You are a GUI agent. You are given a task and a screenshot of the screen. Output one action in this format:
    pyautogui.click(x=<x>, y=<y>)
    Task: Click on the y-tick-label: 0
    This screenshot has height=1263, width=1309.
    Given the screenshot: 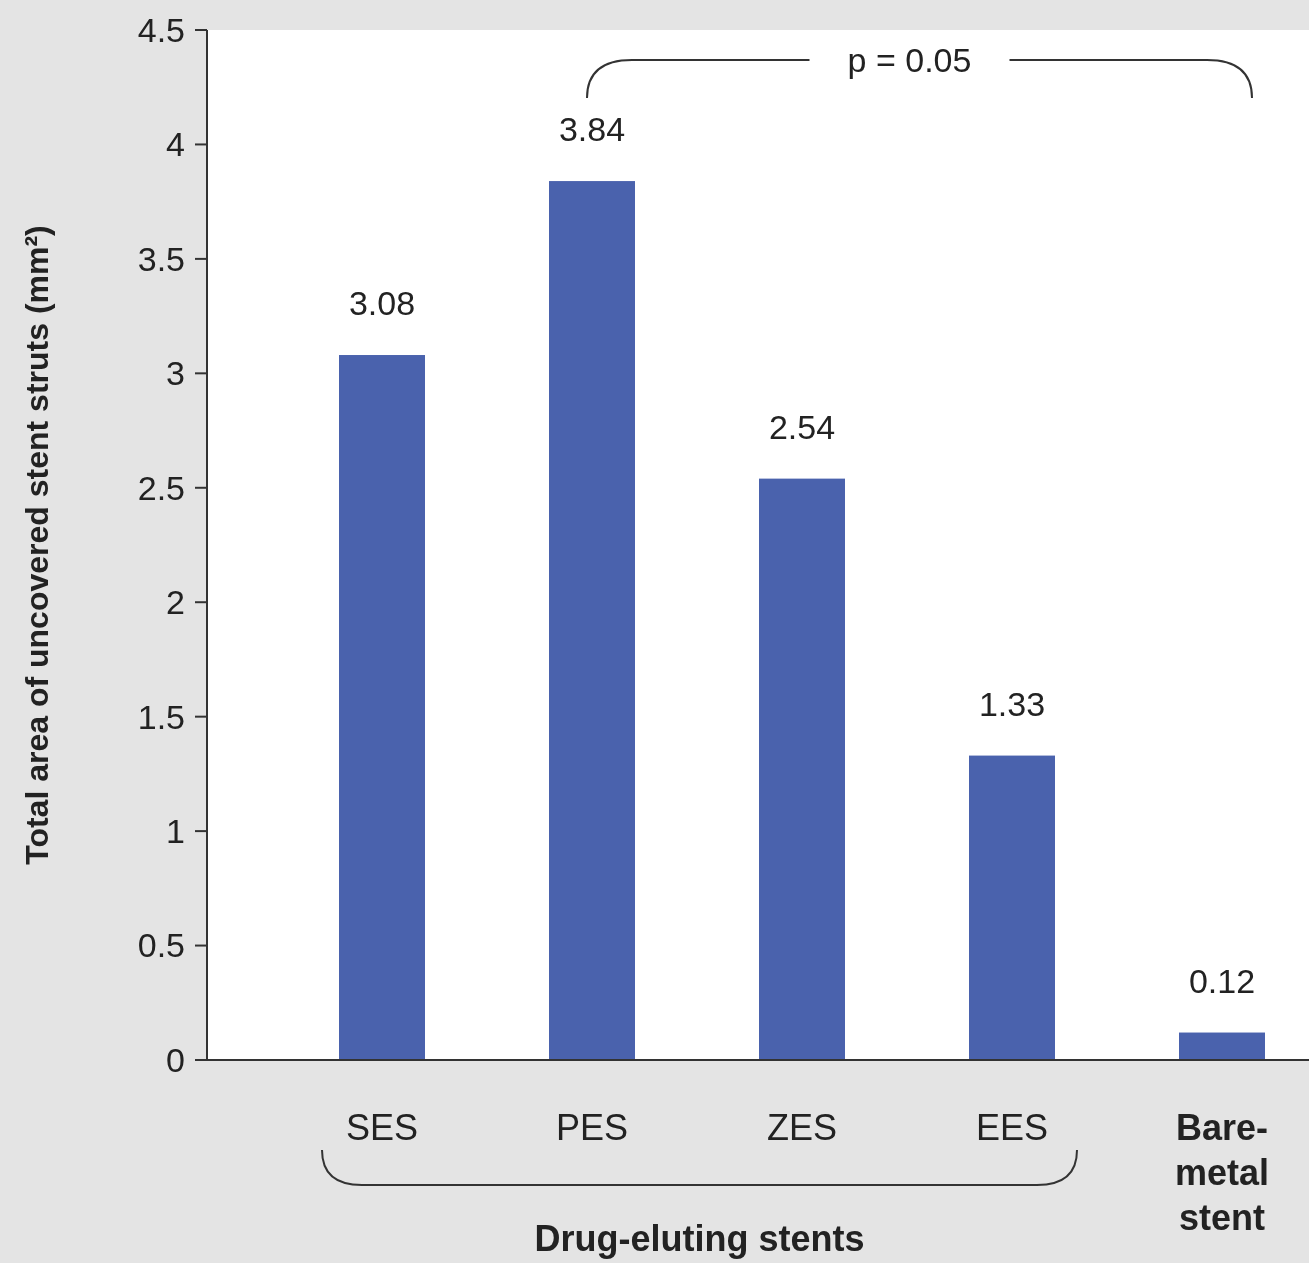 What is the action you would take?
    pyautogui.click(x=175, y=1059)
    